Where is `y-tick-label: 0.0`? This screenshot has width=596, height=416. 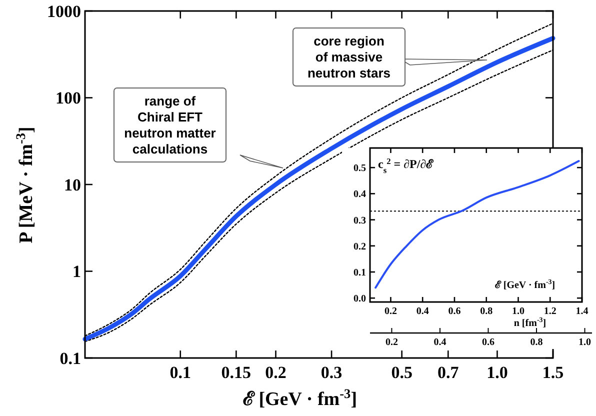
y-tick-label: 0.0 is located at coordinates (360, 299).